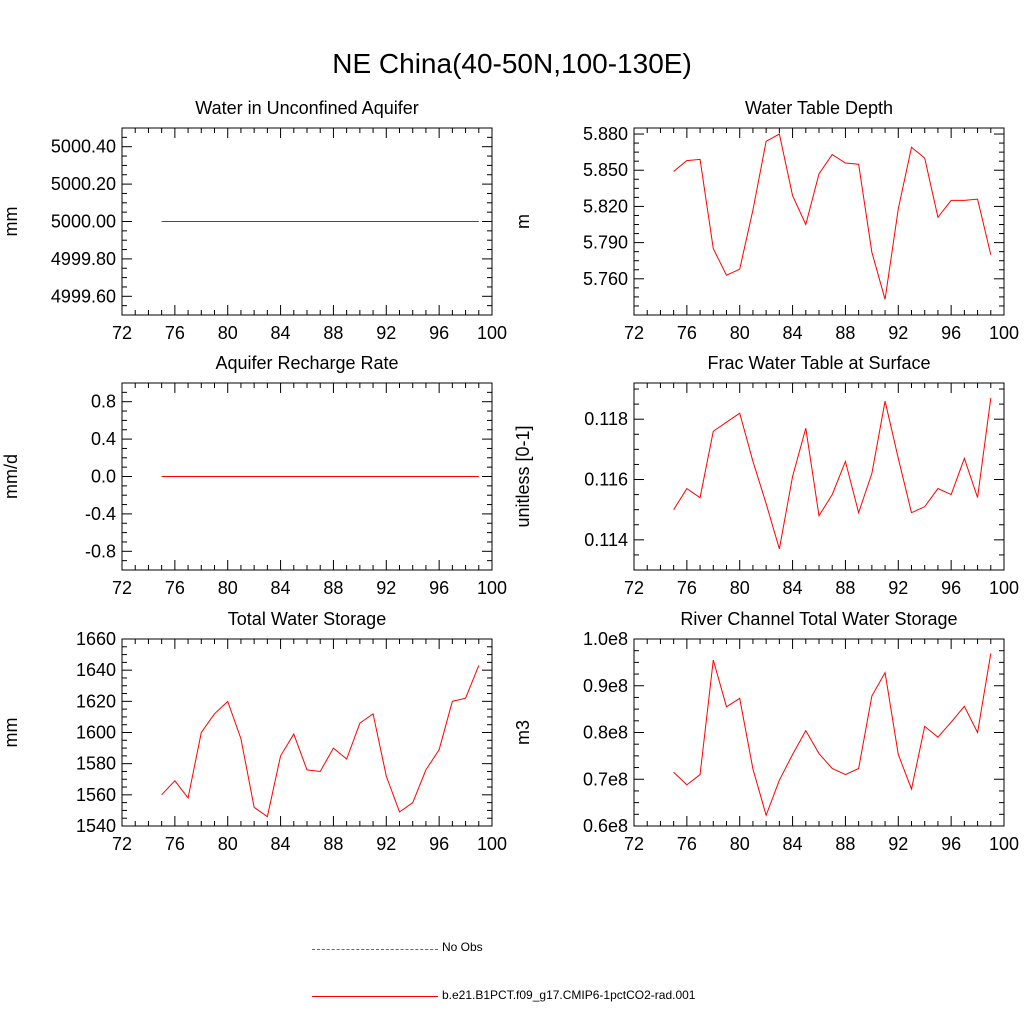 The width and height of the screenshot is (1024, 1024). Describe the element at coordinates (96, 670) in the screenshot. I see `y-tick-label: 1640` at that location.